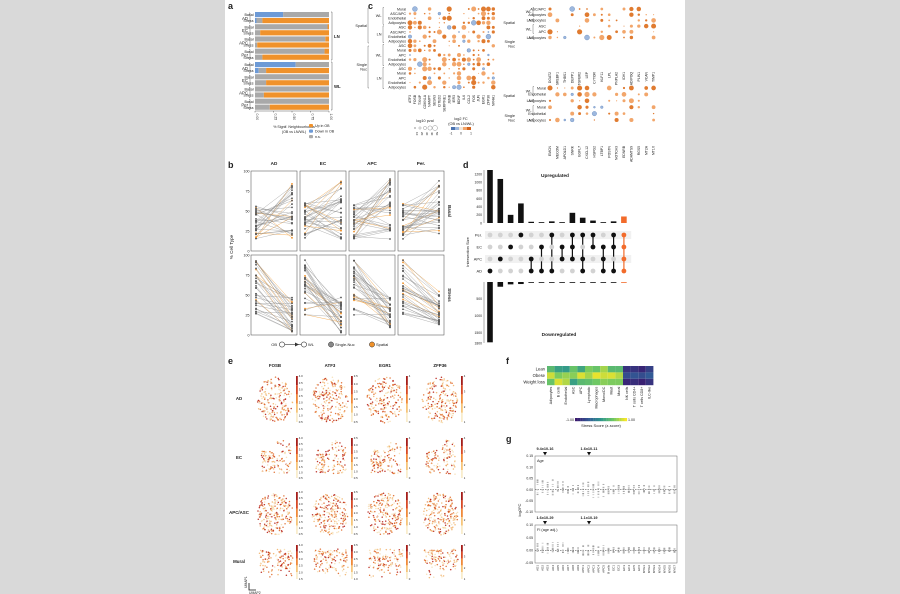 The width and height of the screenshot is (900, 594). Describe the element at coordinates (356, 492) in the screenshot. I see `panel-e-colorbar-tick: 3.5` at that location.